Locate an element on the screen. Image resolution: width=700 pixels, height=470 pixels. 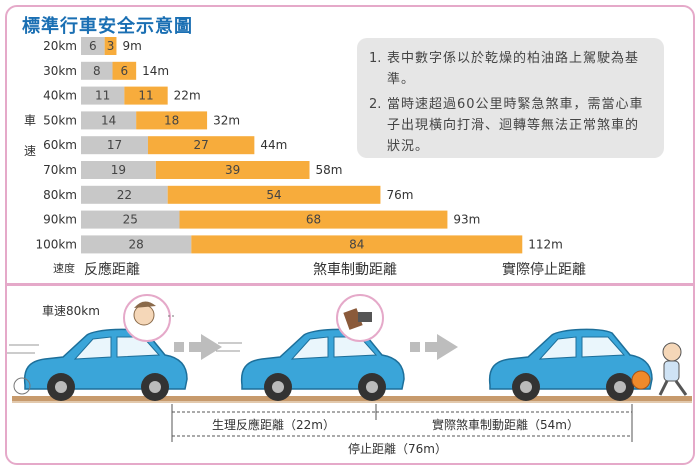
data-label-braking: 3 is located at coordinates (111, 46).